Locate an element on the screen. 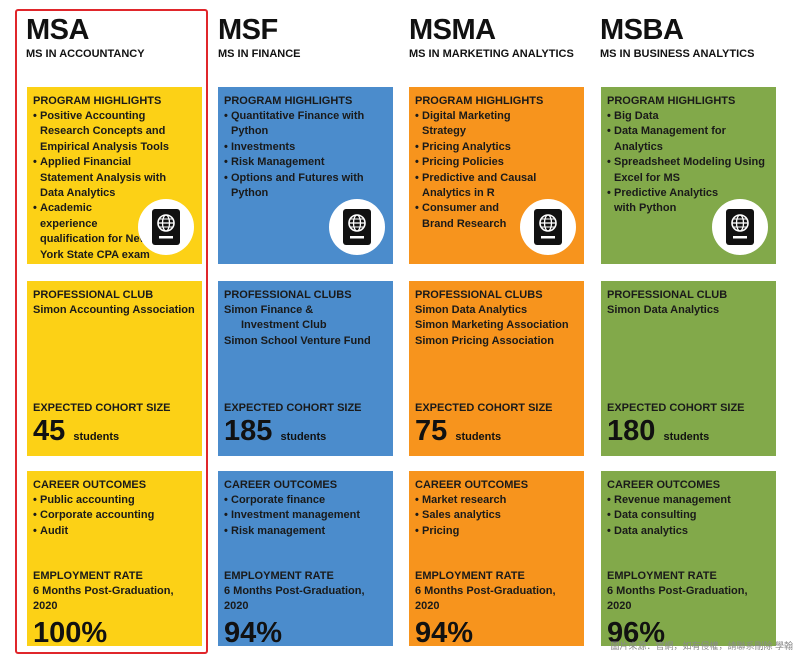  msa-career-item: Audit is located at coordinates (114, 532).